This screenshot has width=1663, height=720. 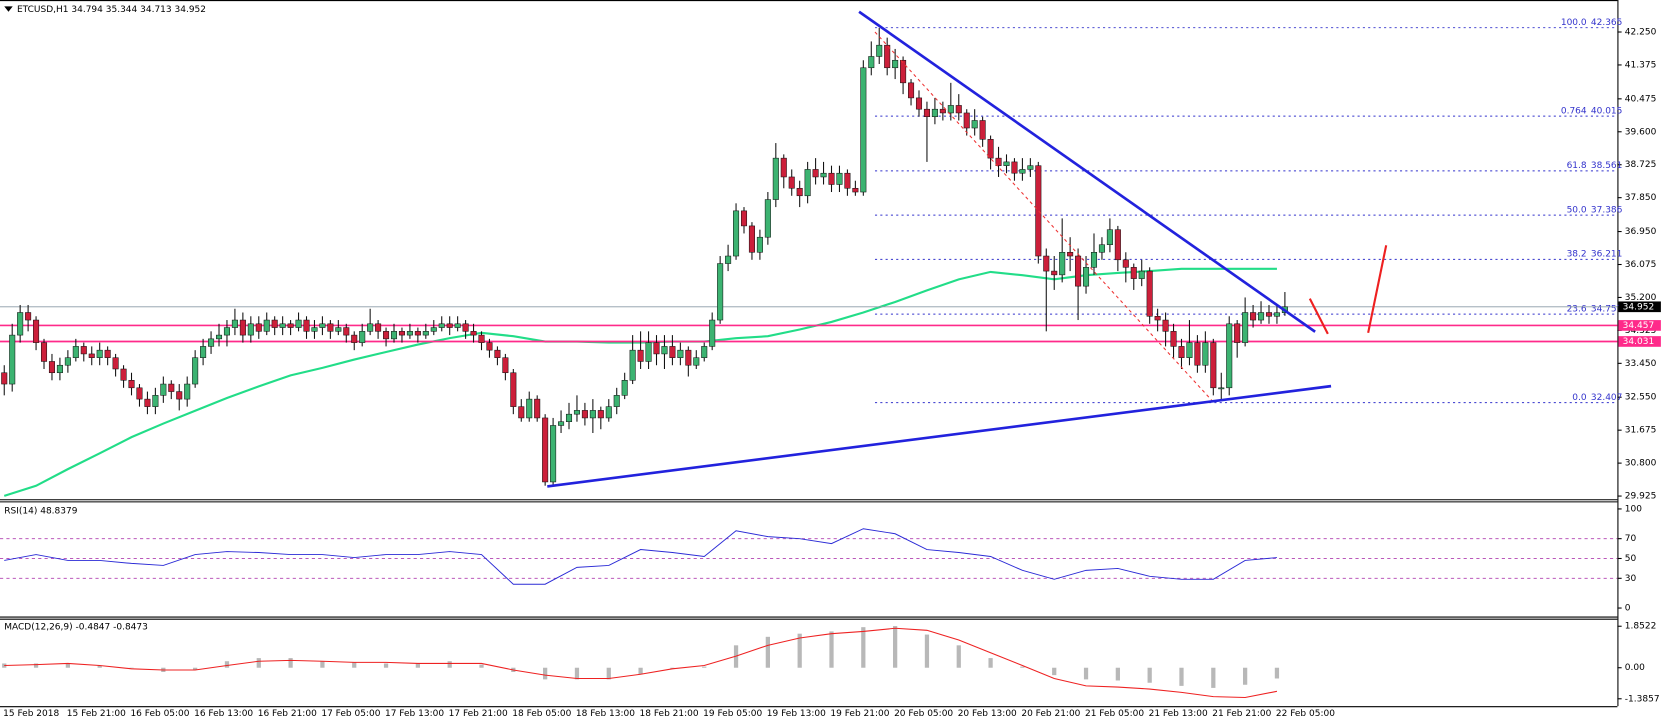 I want to click on y-tick-label: 29.925, so click(x=1641, y=497).